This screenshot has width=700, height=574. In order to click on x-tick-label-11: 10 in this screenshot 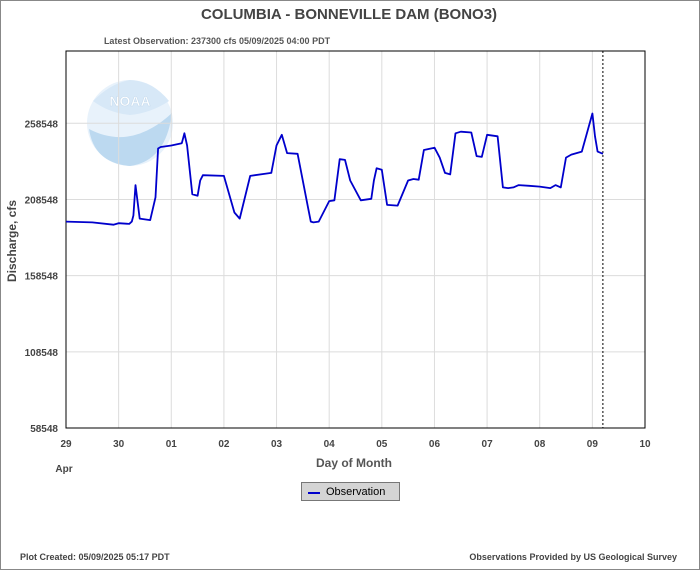, I will do `click(645, 444)`.